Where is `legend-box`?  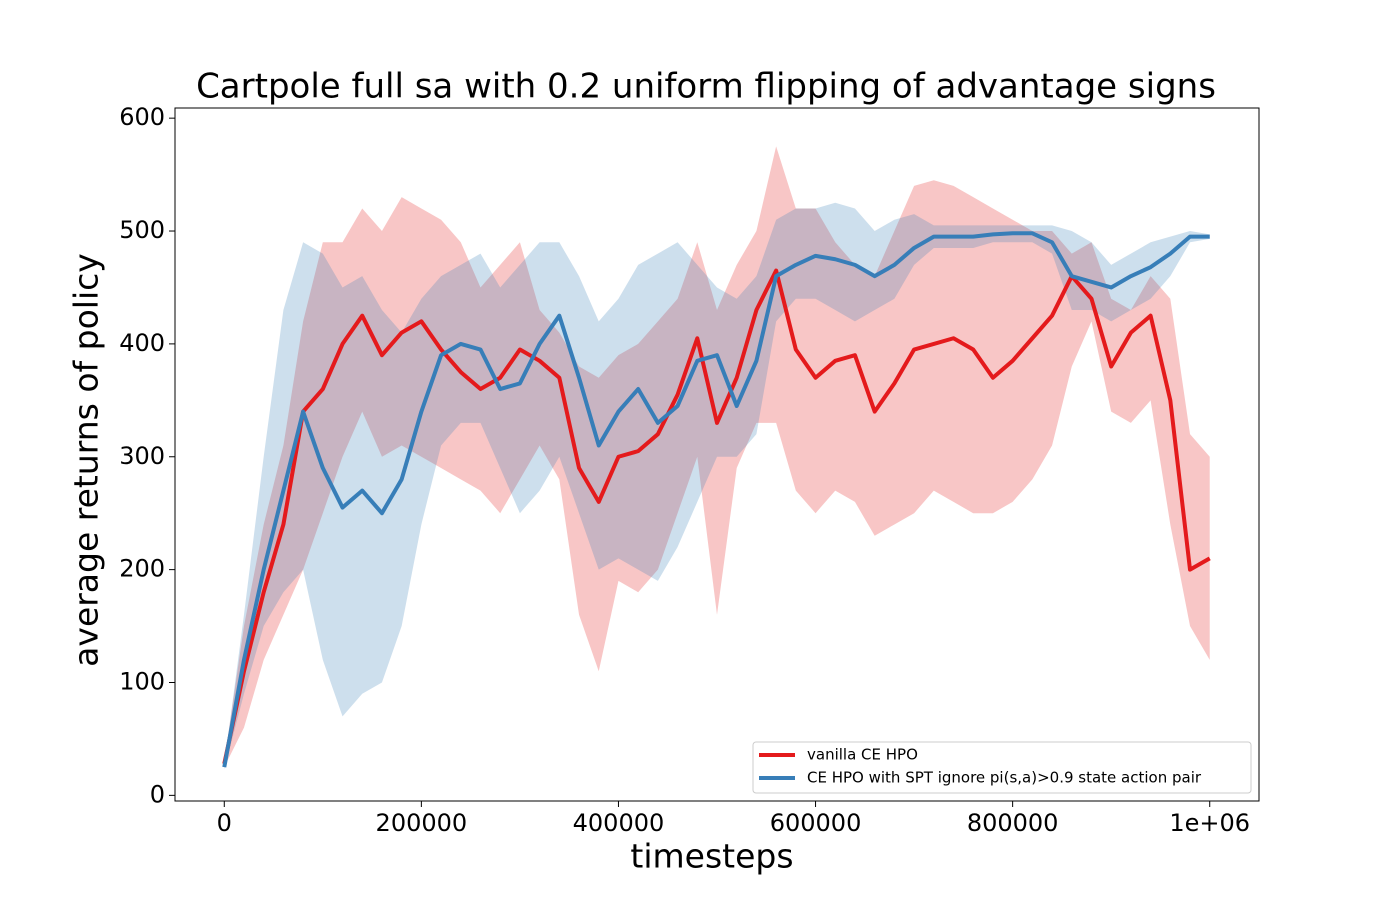
legend-box is located at coordinates (1002, 767).